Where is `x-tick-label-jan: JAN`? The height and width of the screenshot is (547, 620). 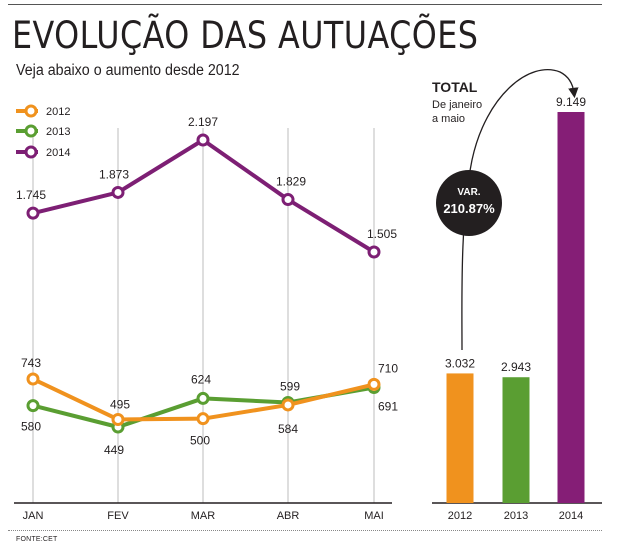 x-tick-label-jan: JAN is located at coordinates (33, 516).